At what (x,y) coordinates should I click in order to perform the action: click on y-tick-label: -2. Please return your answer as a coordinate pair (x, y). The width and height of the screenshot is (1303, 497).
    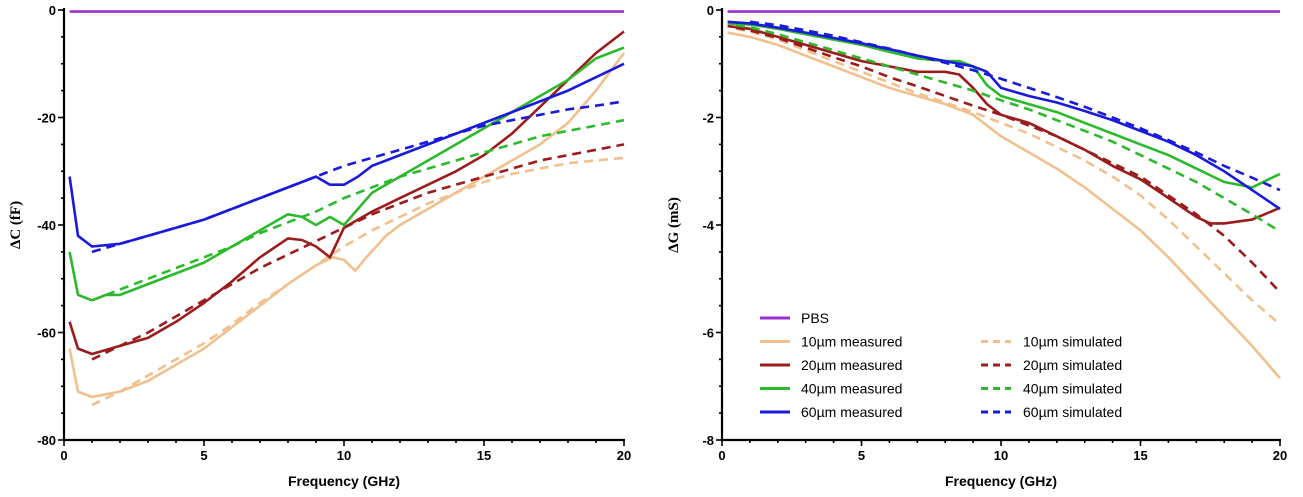
    Looking at the image, I should click on (708, 118).